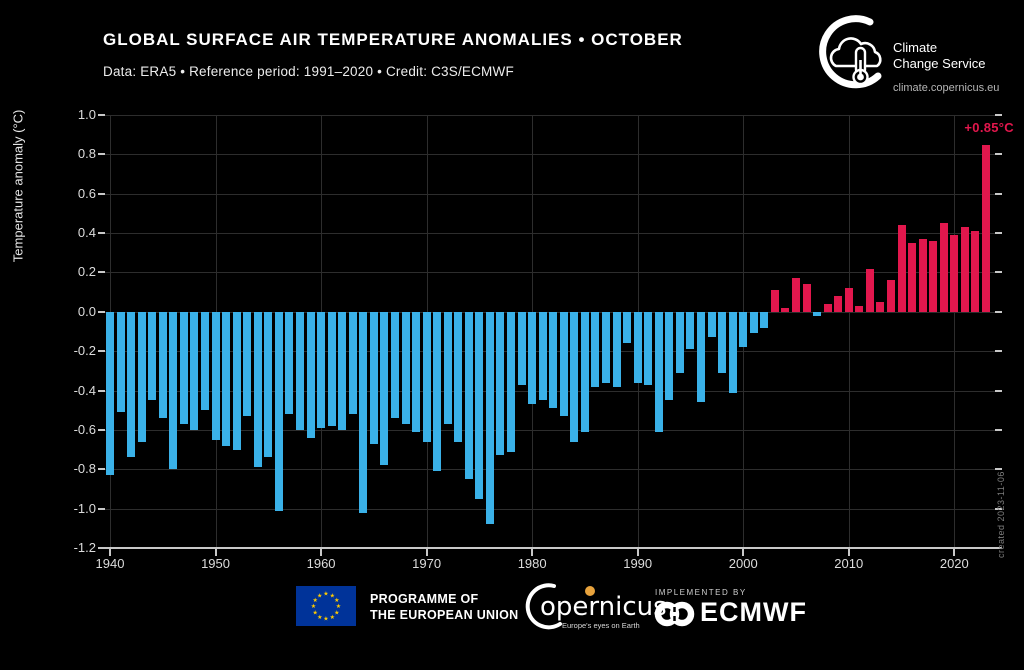  Describe the element at coordinates (247, 364) in the screenshot. I see `bar-1953` at that location.